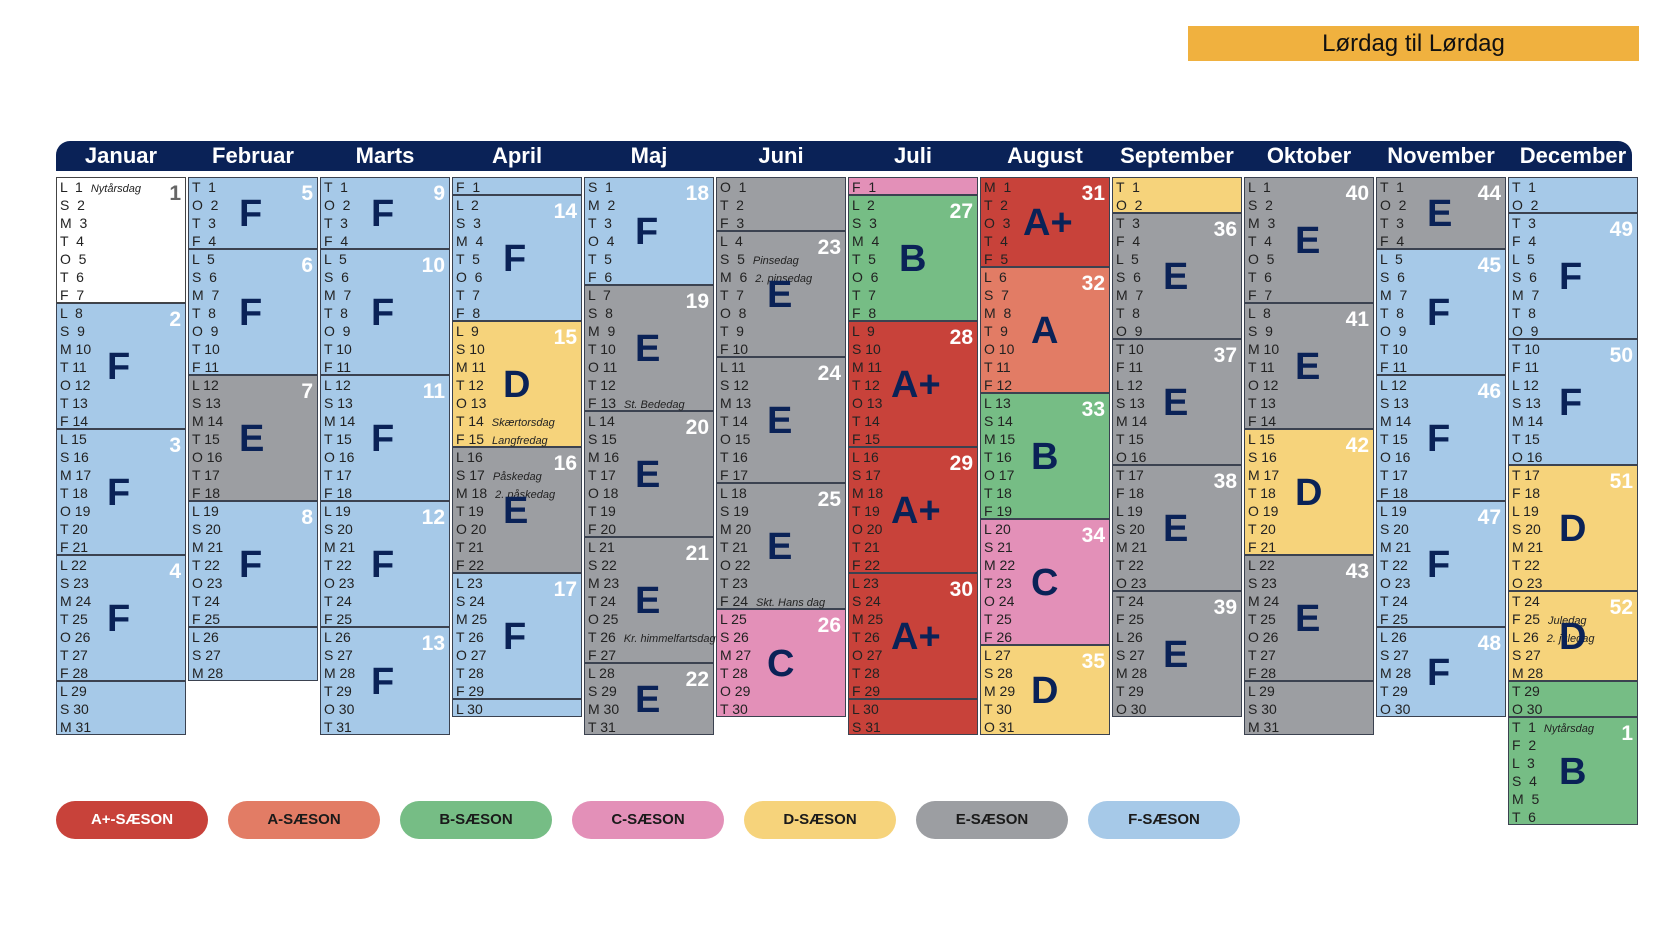 This screenshot has height=928, width=1668. I want to click on day-cell: F 13 St. Bededag, so click(636, 403).